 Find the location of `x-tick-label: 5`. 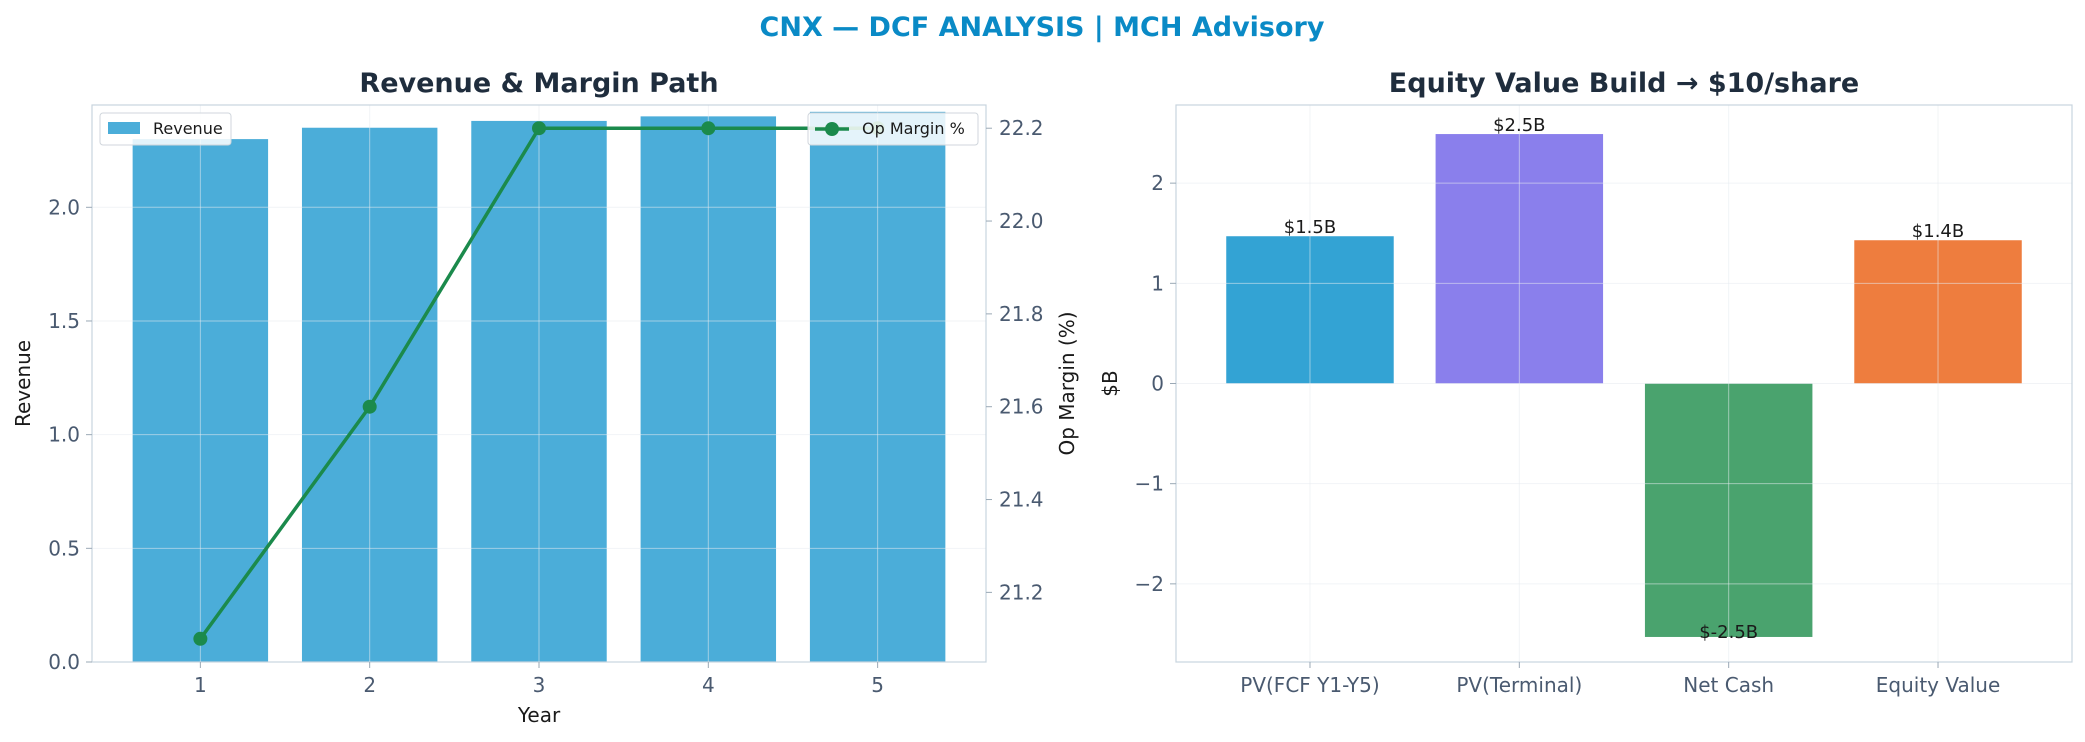

x-tick-label: 5 is located at coordinates (877, 685).